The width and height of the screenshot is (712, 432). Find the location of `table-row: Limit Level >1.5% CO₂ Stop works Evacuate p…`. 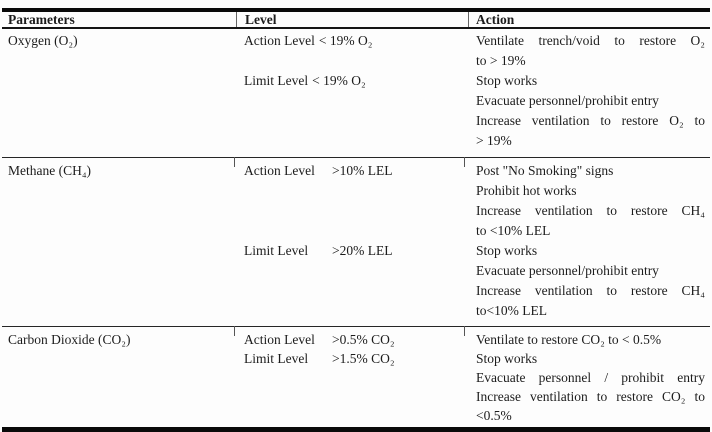

table-row: Limit Level >1.5% CO₂ Stop works Evacuate p… is located at coordinates (473, 387).